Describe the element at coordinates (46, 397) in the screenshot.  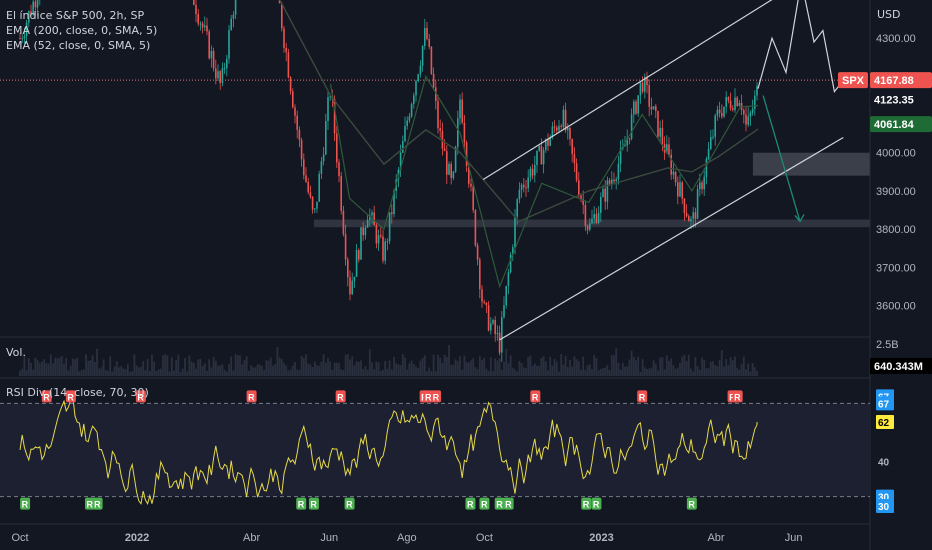
I see `rsi-bearish-marker-glyph: R` at that location.